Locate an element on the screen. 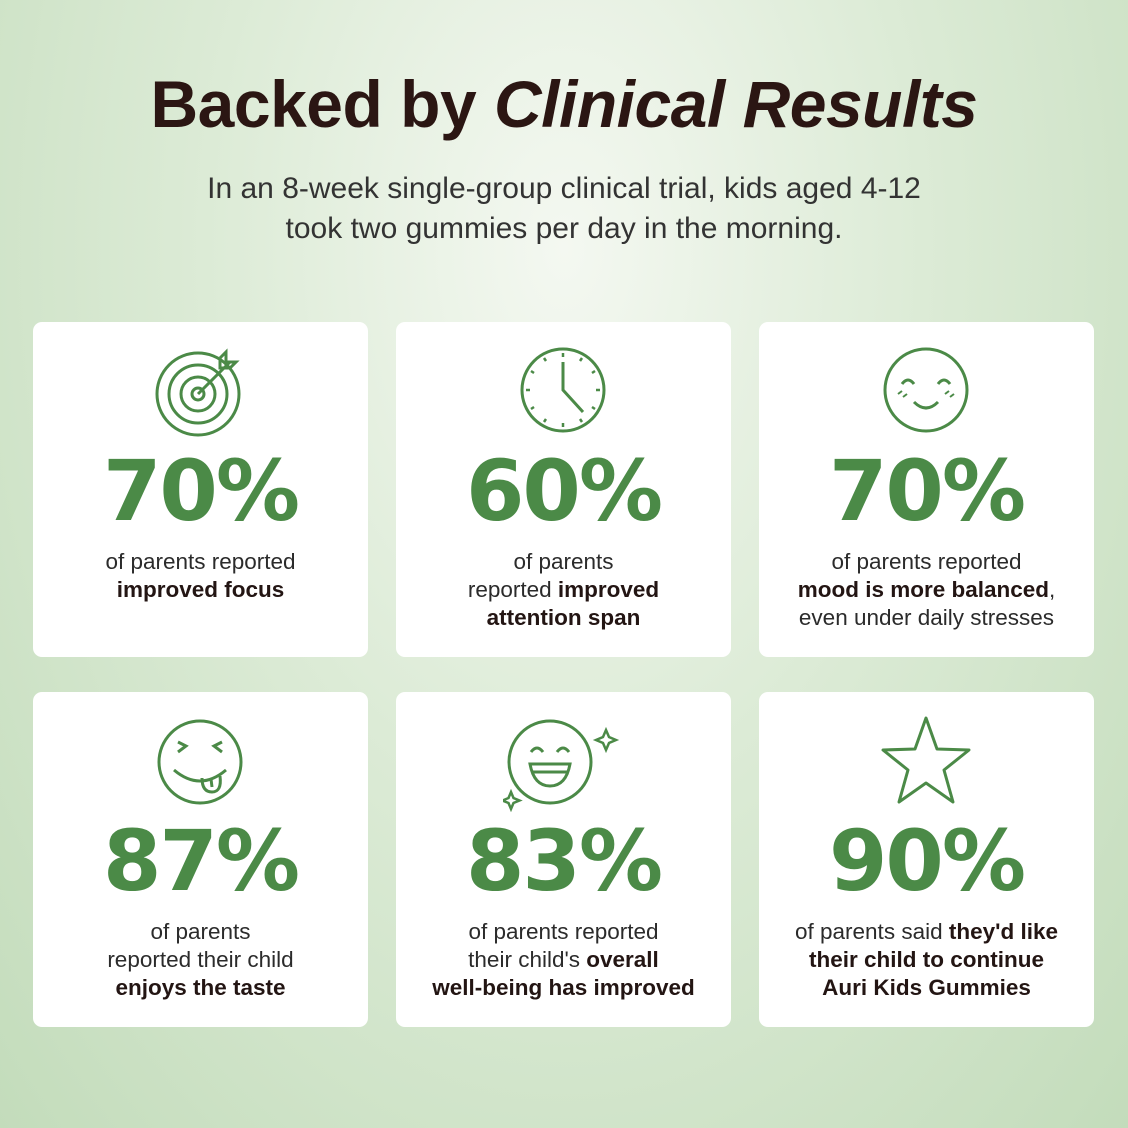  description-line: their child to continue is located at coordinates (926, 960).